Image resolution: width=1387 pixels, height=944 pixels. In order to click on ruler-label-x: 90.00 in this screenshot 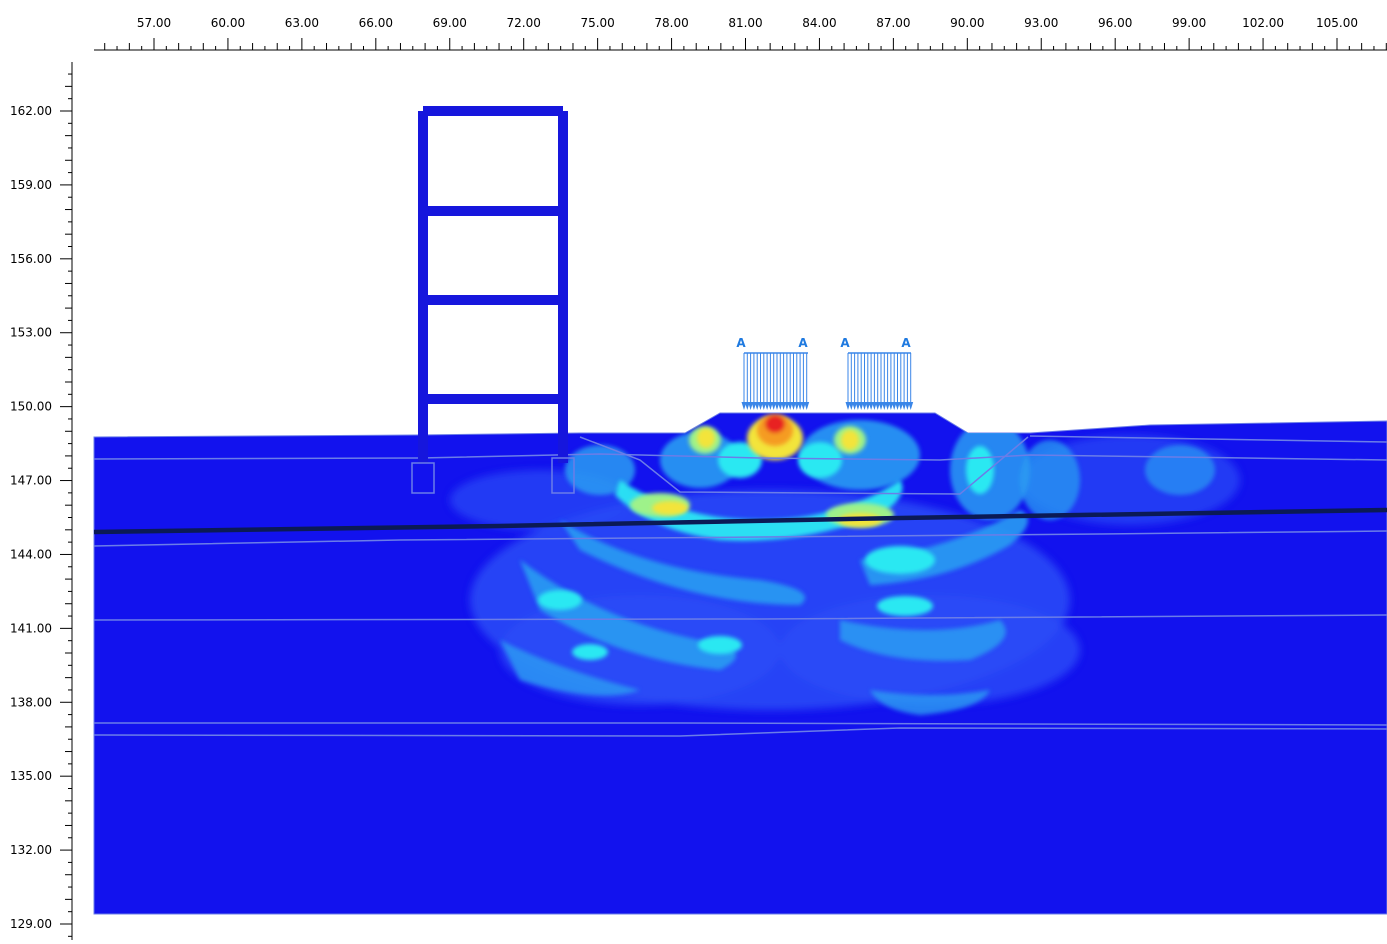, I will do `click(967, 23)`.